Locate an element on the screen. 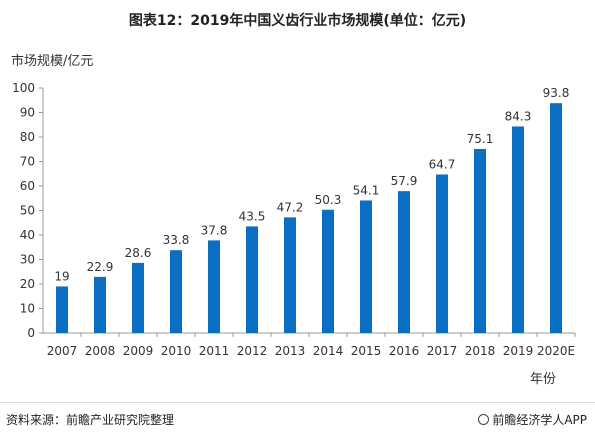 The width and height of the screenshot is (595, 439). data-label: 75.1 is located at coordinates (480, 139).